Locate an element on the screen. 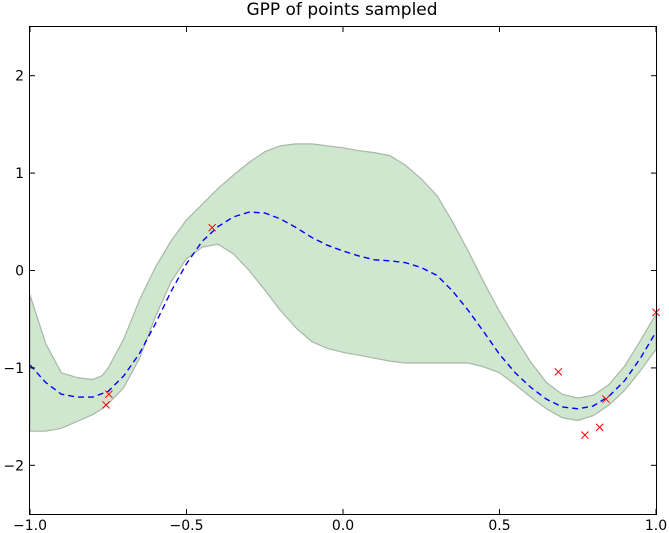 The width and height of the screenshot is (669, 533). x-tick-label: 0.0 is located at coordinates (343, 525).